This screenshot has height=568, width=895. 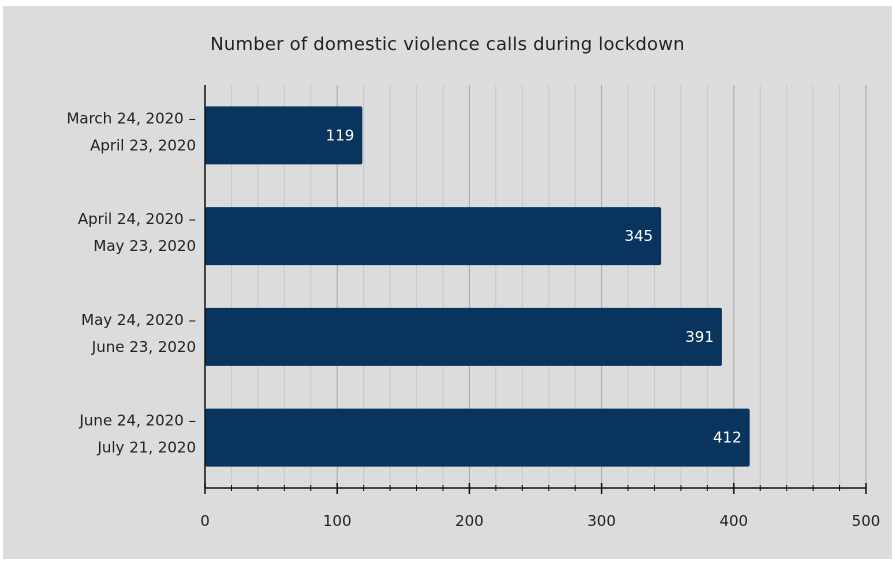 I want to click on x-tick-label: 500, so click(x=866, y=521).